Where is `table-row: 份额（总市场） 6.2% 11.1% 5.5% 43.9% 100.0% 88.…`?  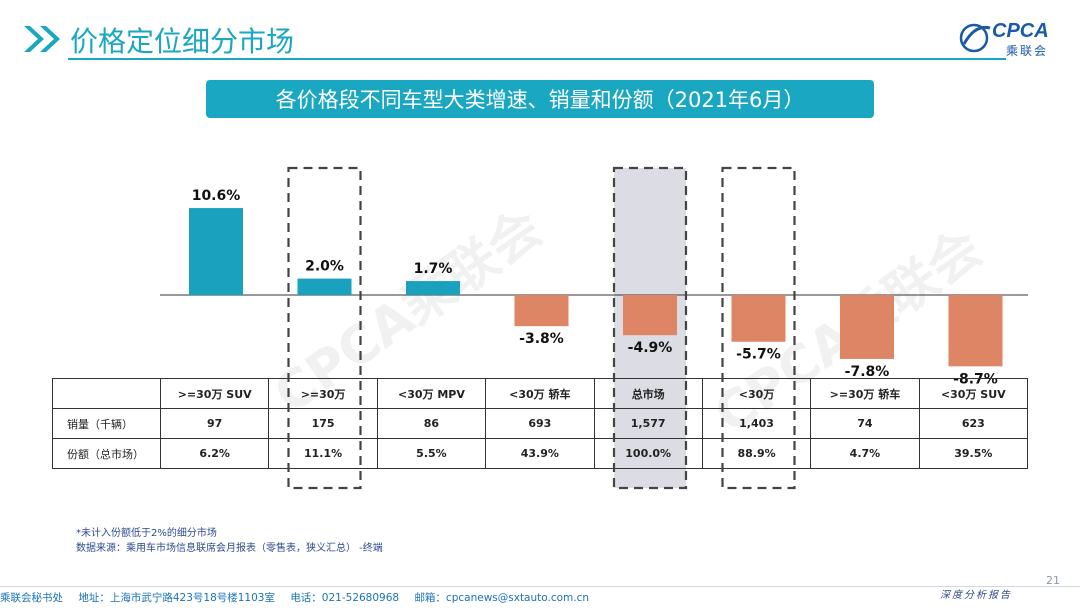 table-row: 份额（总市场） 6.2% 11.1% 5.5% 43.9% 100.0% 88.… is located at coordinates (540, 453).